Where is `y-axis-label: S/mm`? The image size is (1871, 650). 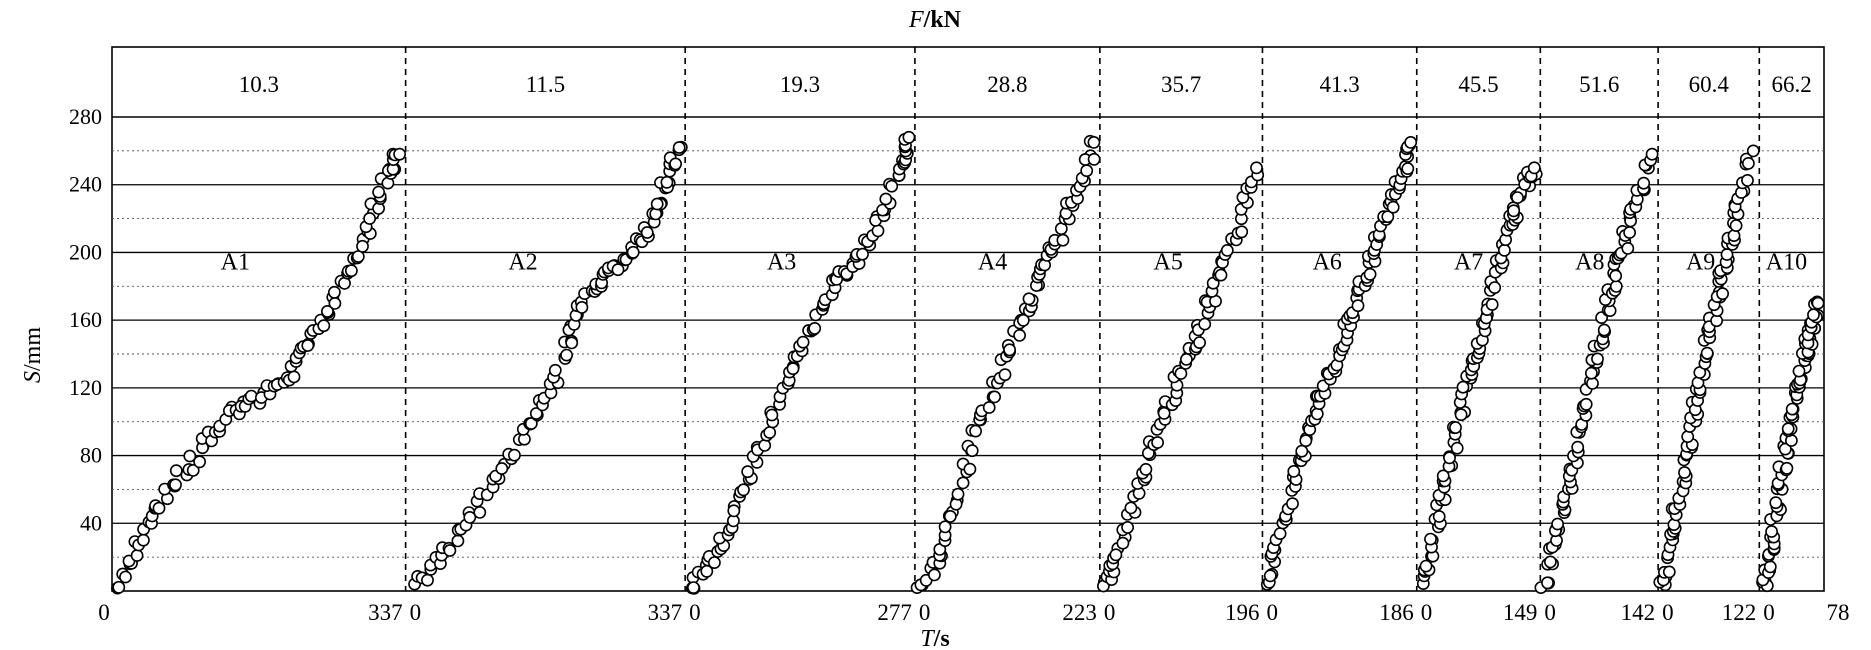 y-axis-label: S/mm is located at coordinates (33, 355).